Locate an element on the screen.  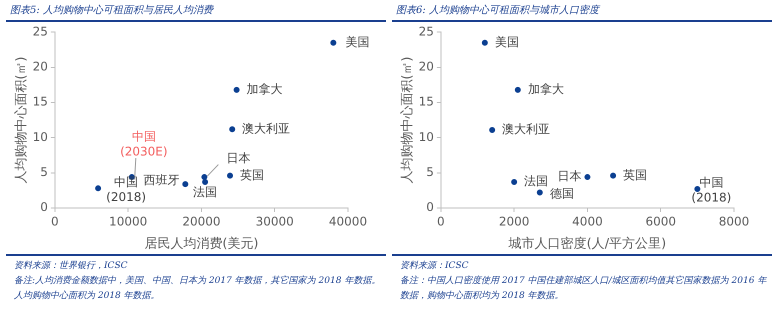
chart-title: 图表5: 人均购物中心可租面积与居民人均消费 is located at coordinates (196, 11).